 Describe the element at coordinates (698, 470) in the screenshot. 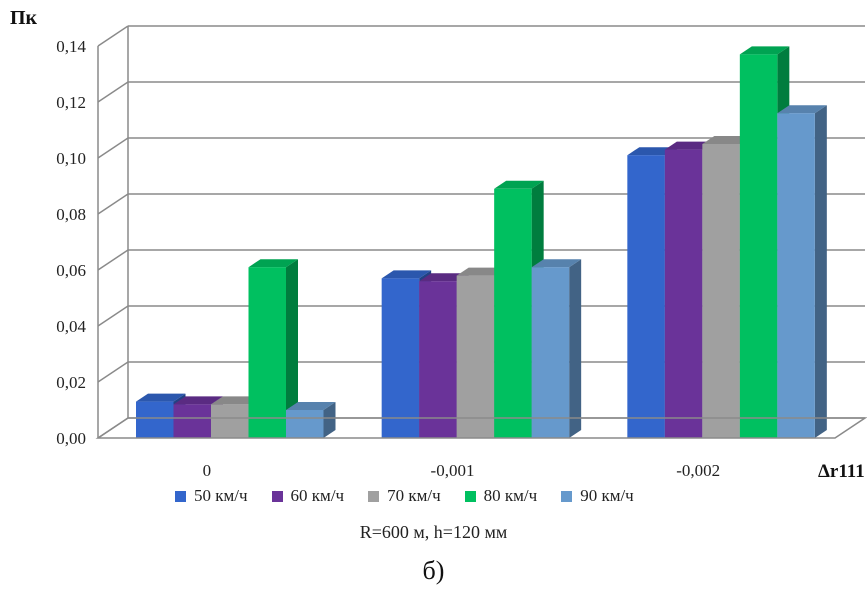

I see `x-tick-label: -0,002` at that location.